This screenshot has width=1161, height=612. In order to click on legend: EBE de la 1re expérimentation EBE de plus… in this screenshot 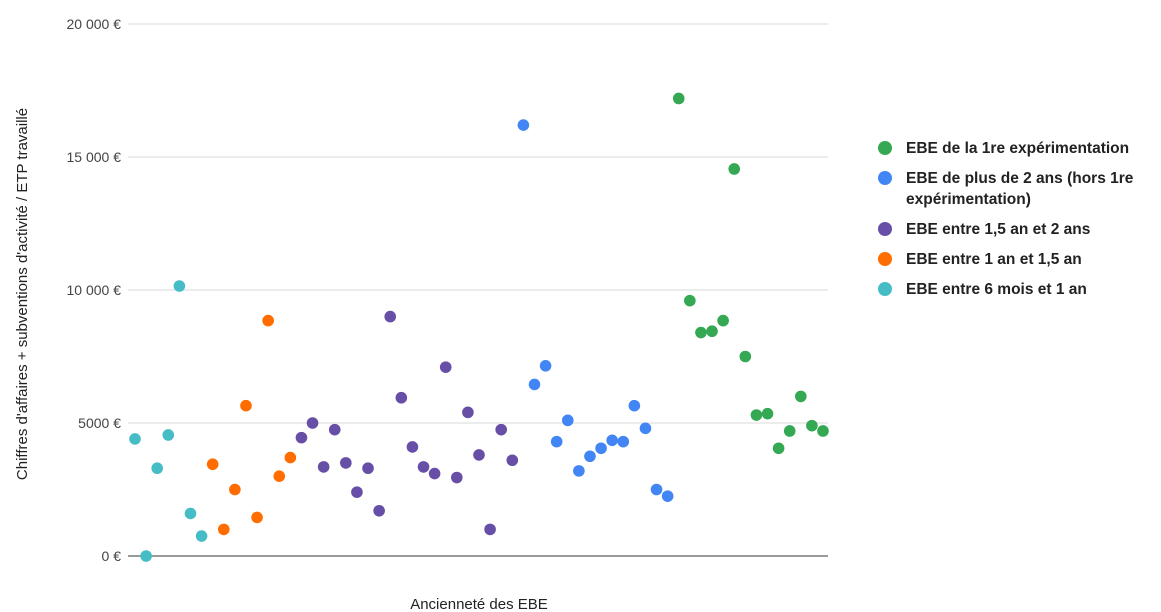, I will do `click(1018, 223)`.